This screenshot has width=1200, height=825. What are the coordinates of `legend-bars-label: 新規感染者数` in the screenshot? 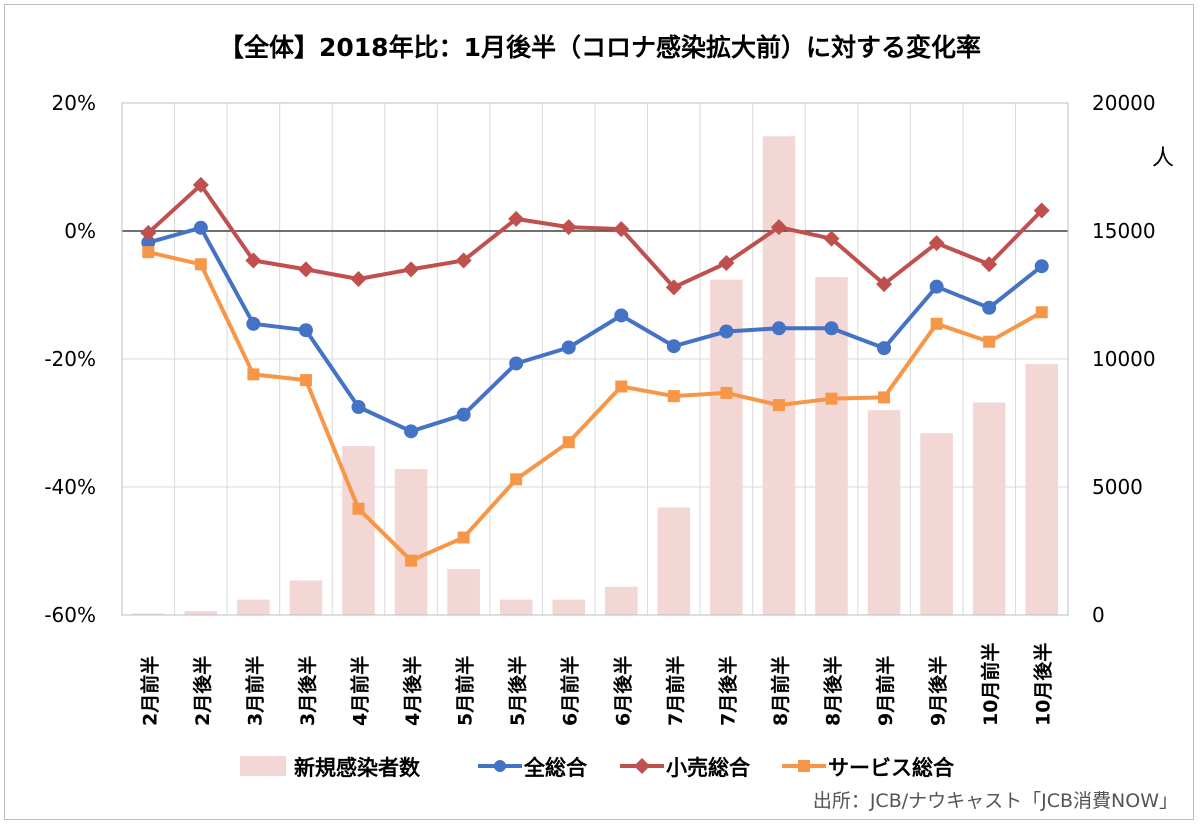 It's located at (357, 768).